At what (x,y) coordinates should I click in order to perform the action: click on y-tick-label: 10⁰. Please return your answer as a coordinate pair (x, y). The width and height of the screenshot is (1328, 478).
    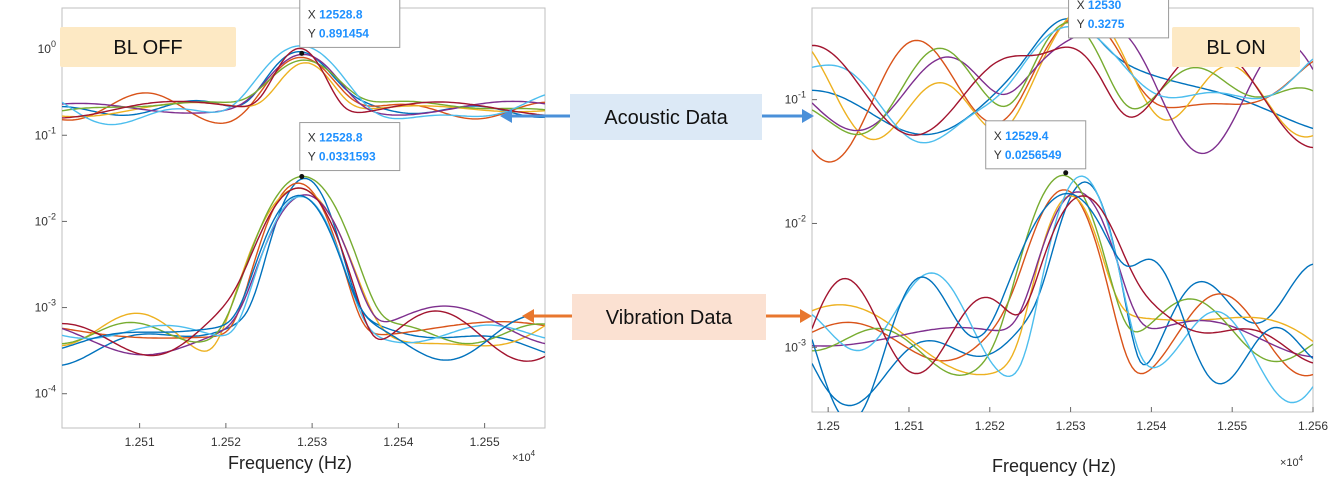
    Looking at the image, I should click on (47, 47).